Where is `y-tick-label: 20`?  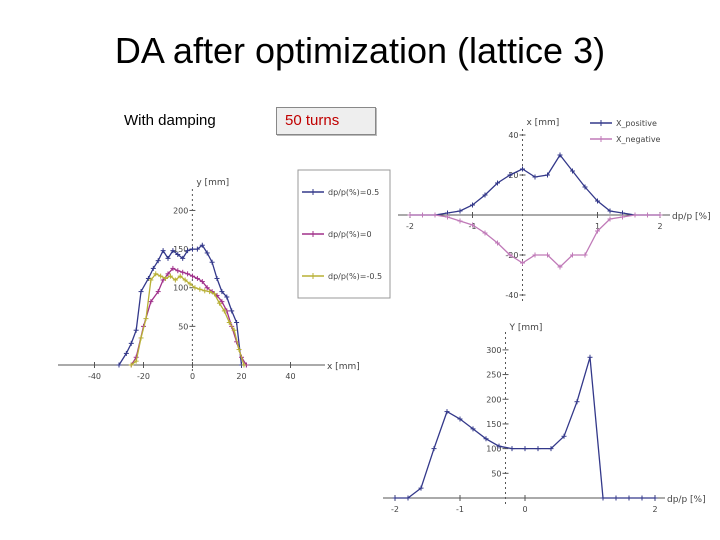 y-tick-label: 20 is located at coordinates (513, 175).